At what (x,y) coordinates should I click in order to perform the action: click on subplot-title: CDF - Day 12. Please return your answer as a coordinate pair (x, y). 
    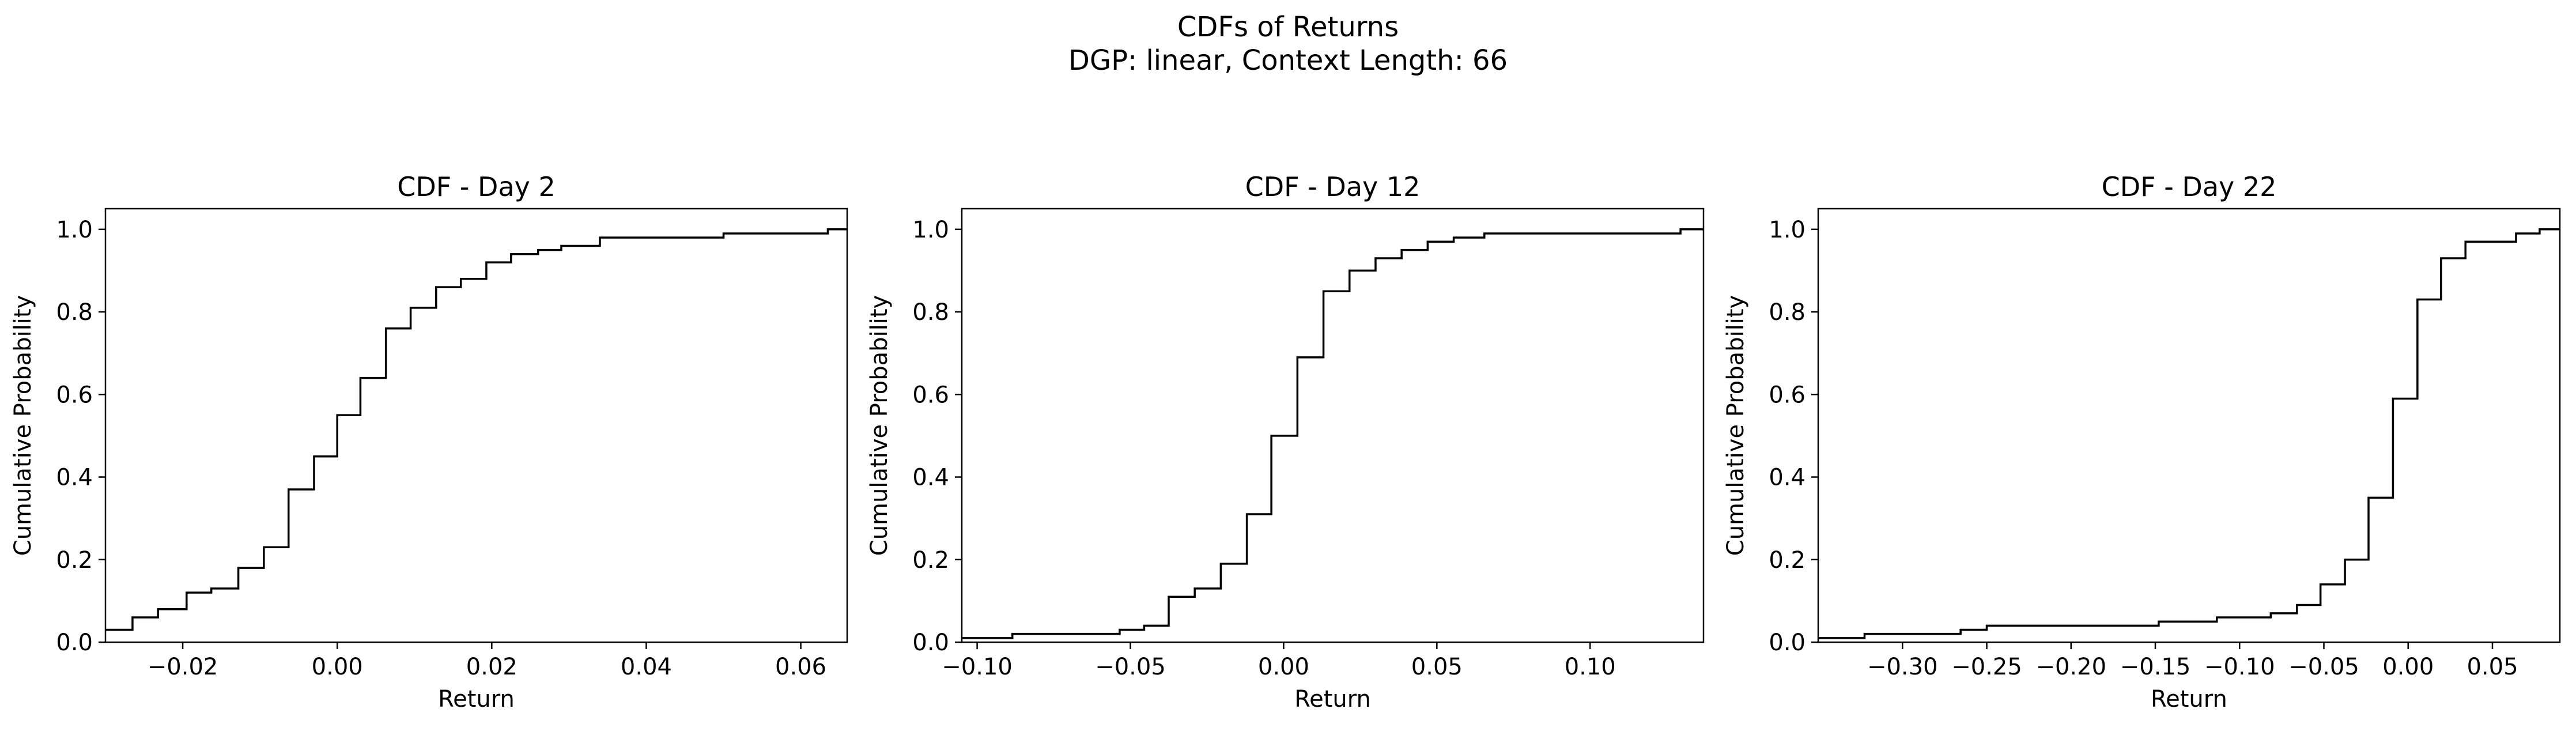
    Looking at the image, I should click on (1333, 186).